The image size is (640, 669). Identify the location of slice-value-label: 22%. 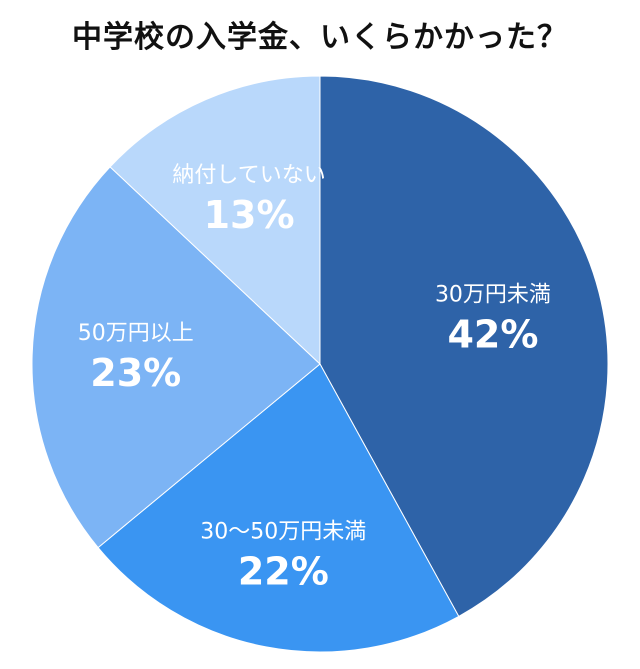
(283, 571).